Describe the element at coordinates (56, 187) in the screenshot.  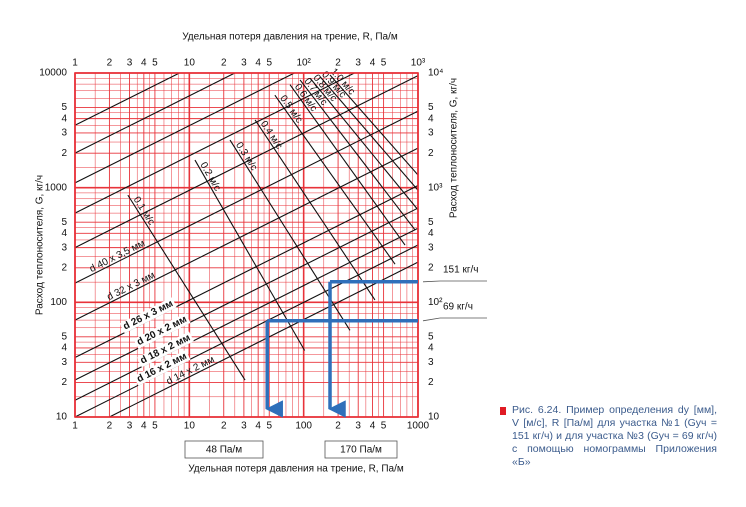
I see `y-tick-label: 1000` at that location.